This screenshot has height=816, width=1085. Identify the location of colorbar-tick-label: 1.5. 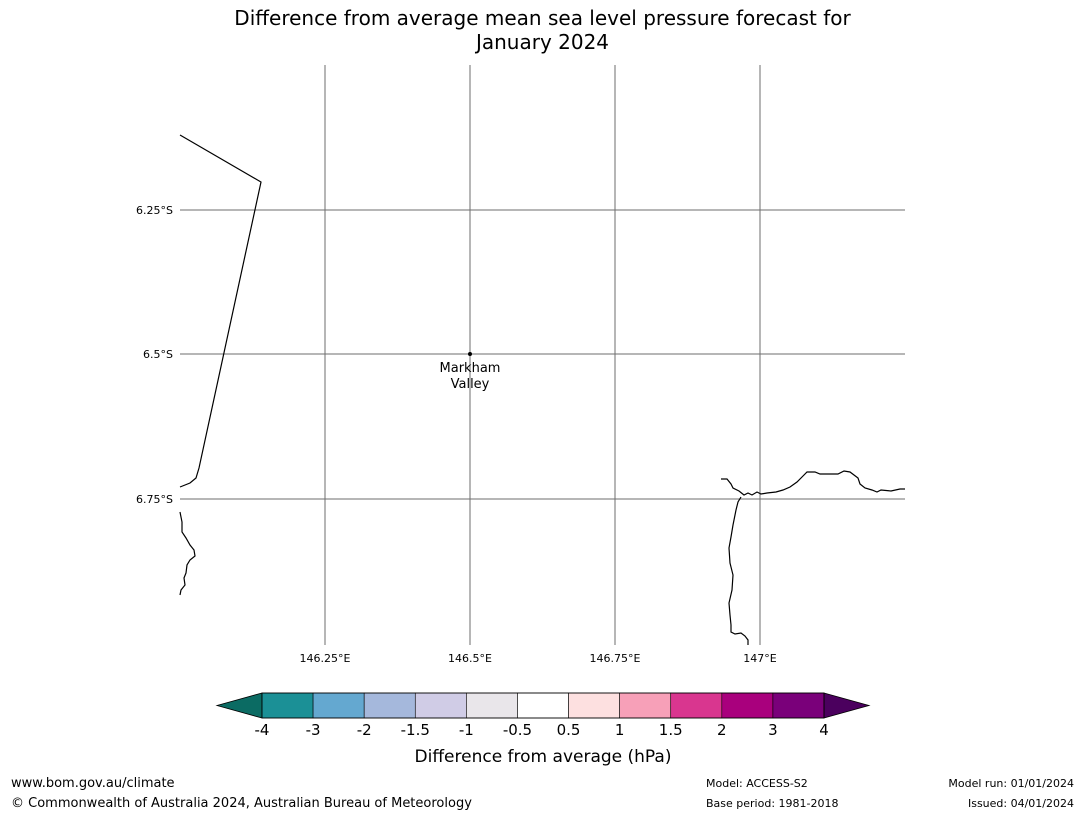
(671, 730).